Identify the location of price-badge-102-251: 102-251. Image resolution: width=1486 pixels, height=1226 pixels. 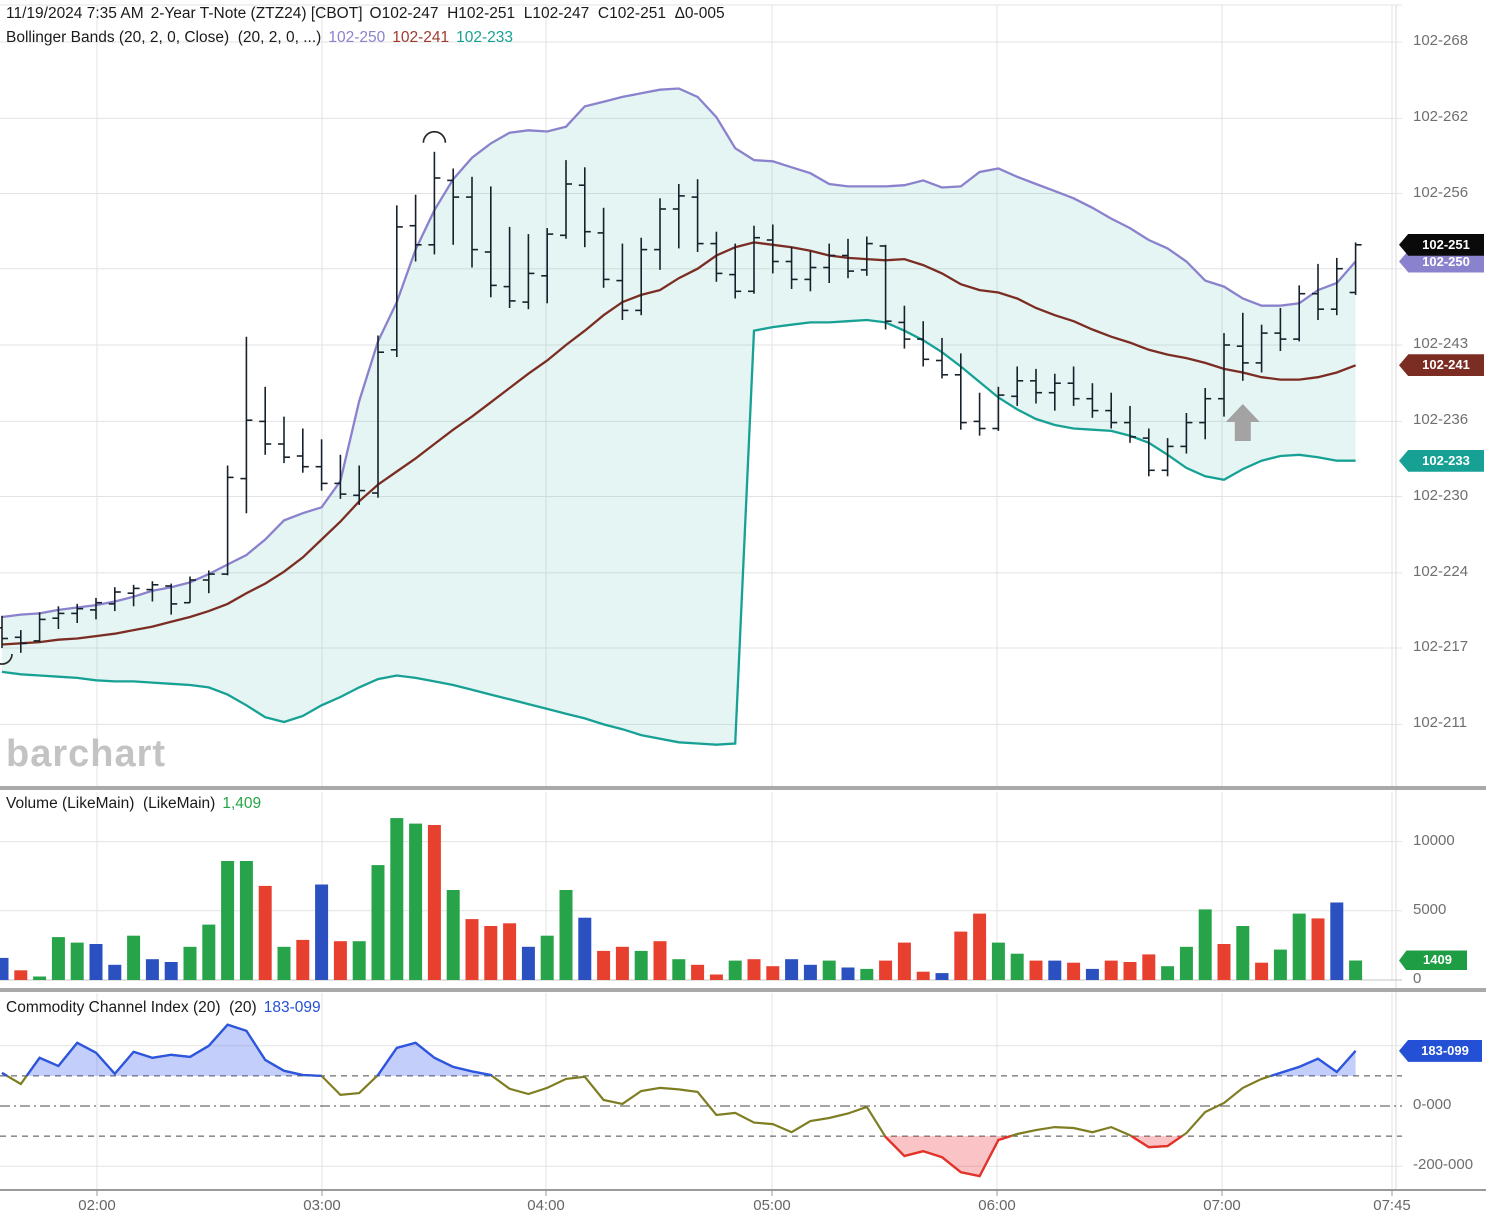
(1441, 244).